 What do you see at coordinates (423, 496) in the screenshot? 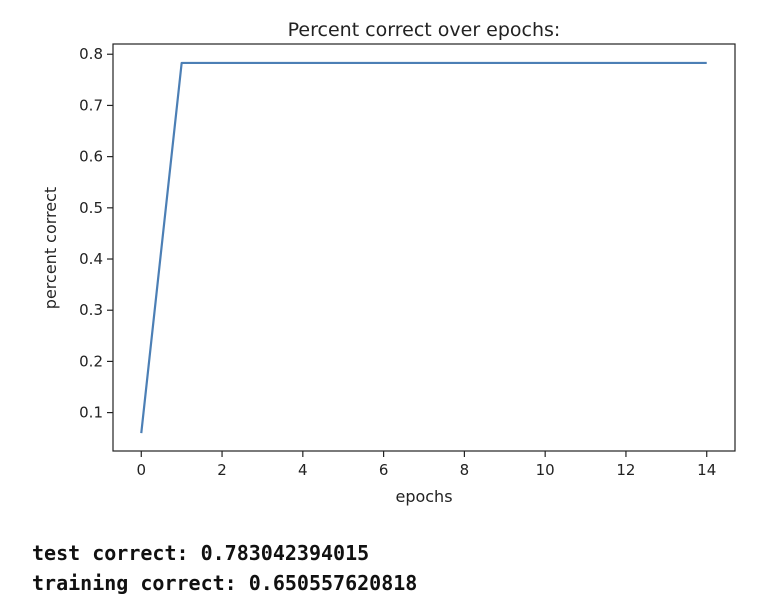
I see `x-axis-label: epochs` at bounding box center [423, 496].